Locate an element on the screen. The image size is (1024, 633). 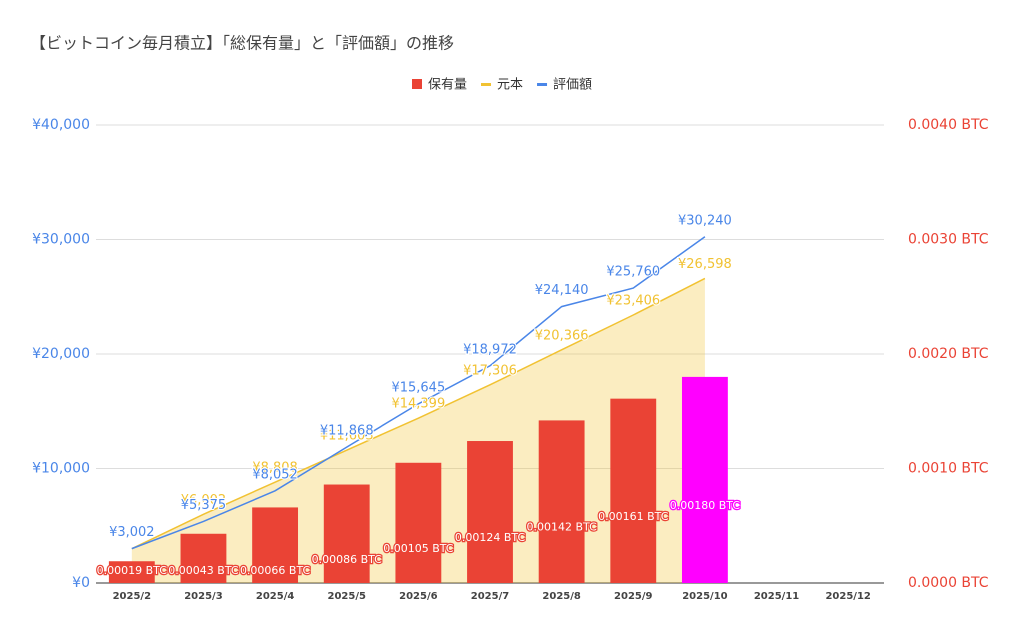
value-label: ¥23,406 is located at coordinates (633, 301).